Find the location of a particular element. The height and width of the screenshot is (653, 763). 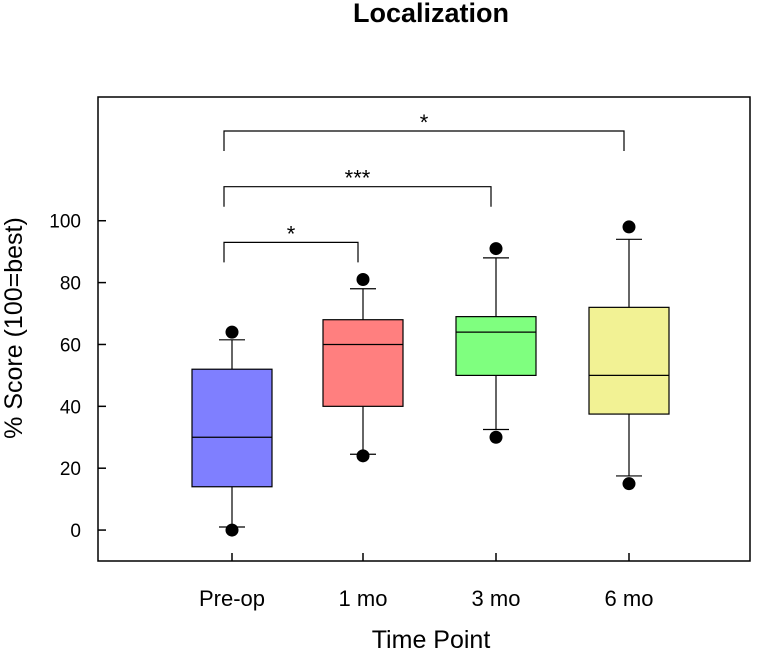

x-axis-label: Time Point is located at coordinates (431, 639).